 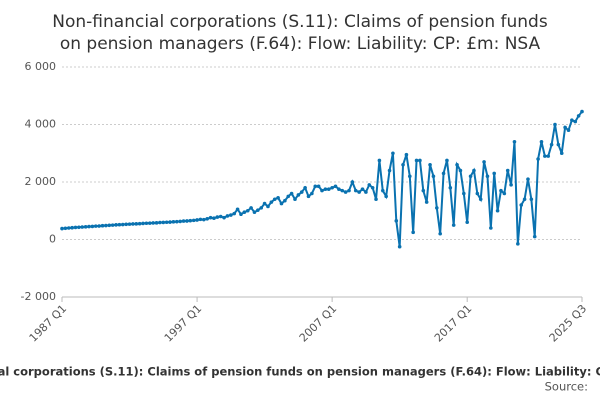 What do you see at coordinates (38, 296) in the screenshot?
I see `y-tick-label: -2 000` at bounding box center [38, 296].